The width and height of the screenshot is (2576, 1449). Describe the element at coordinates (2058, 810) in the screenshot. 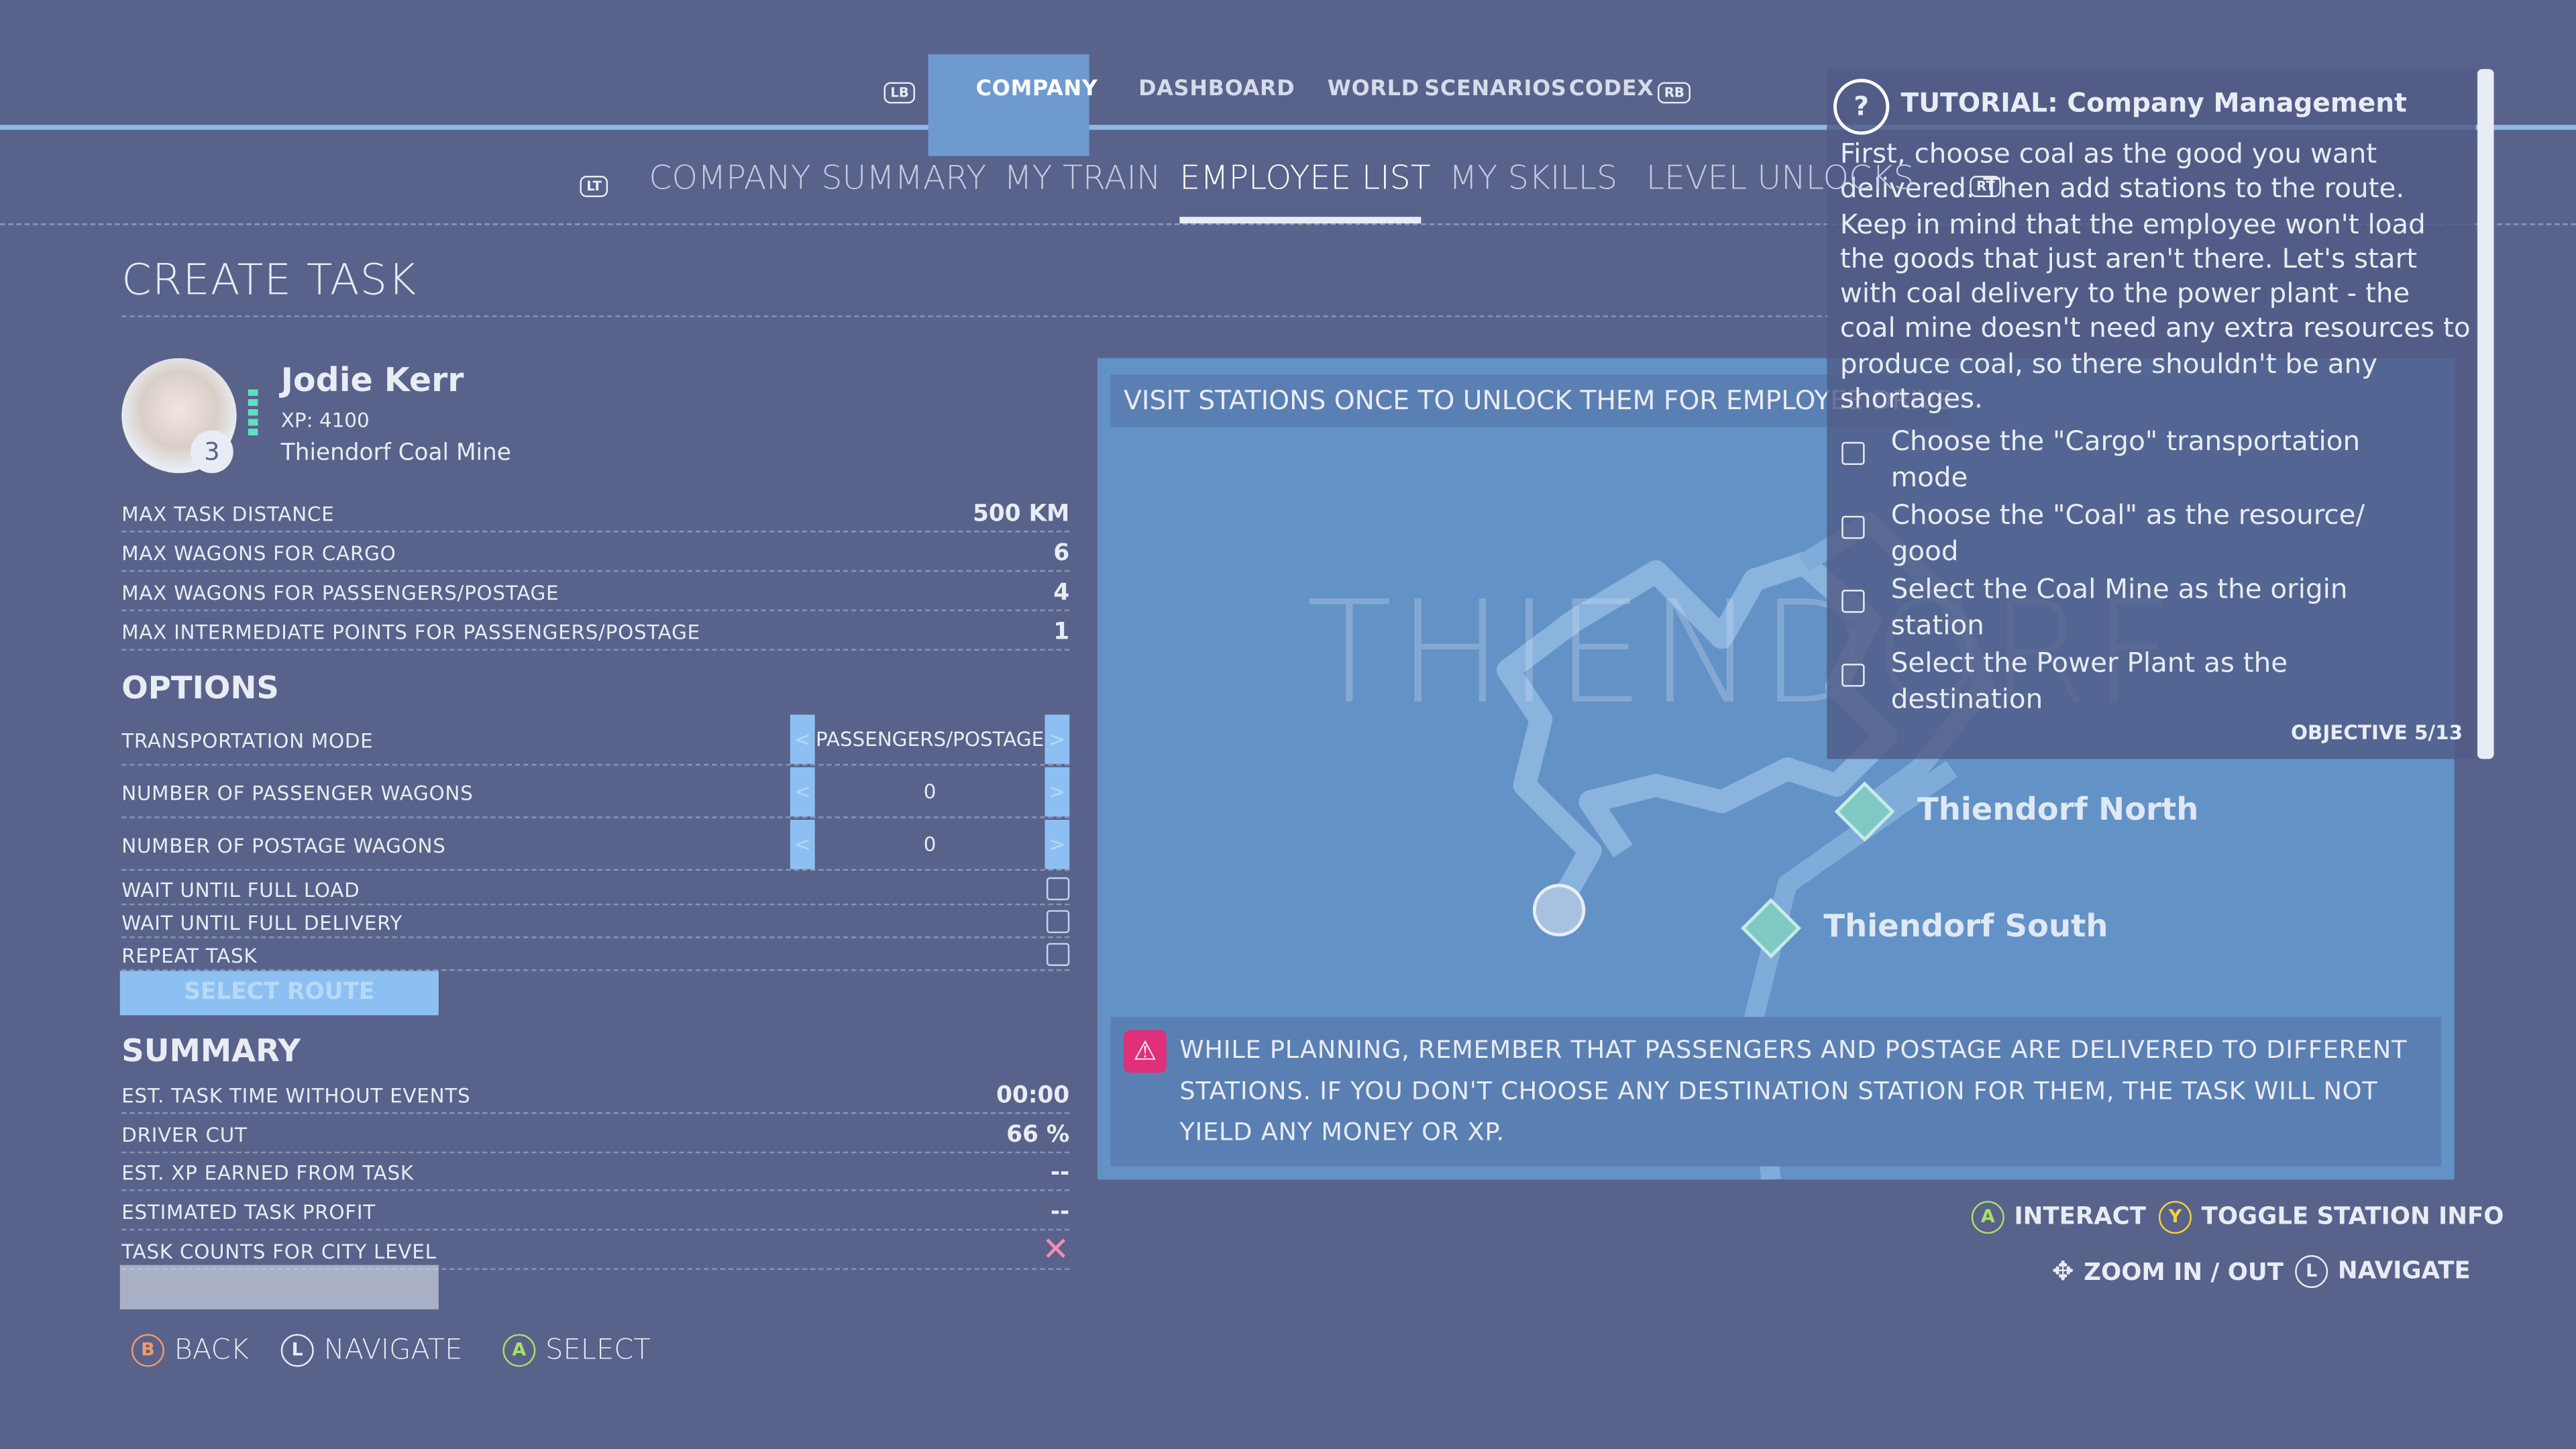

I see `station-label: Thiendorf North` at that location.